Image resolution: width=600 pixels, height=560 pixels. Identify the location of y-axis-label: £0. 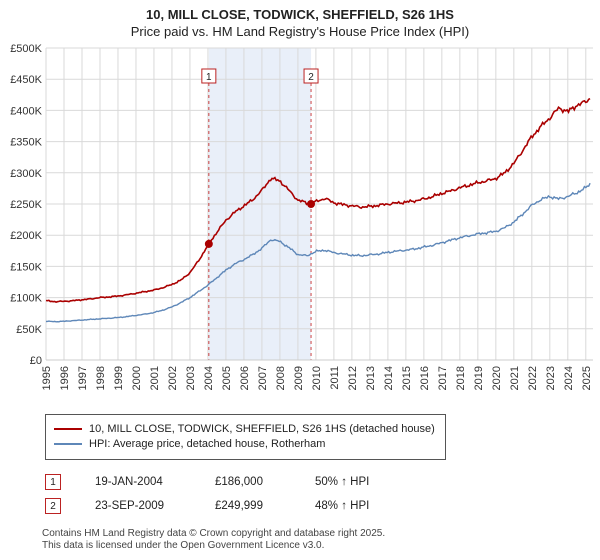
(36, 361).